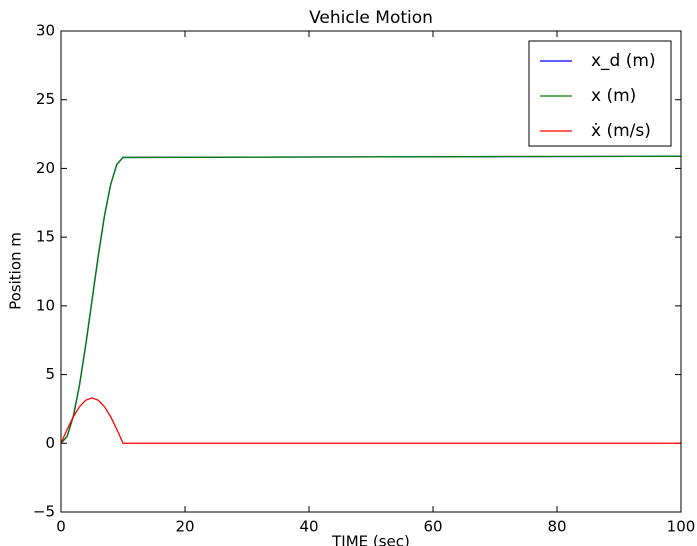 This screenshot has width=697, height=546. Describe the element at coordinates (623, 61) in the screenshot. I see `legend-label: x_d (m)` at that location.